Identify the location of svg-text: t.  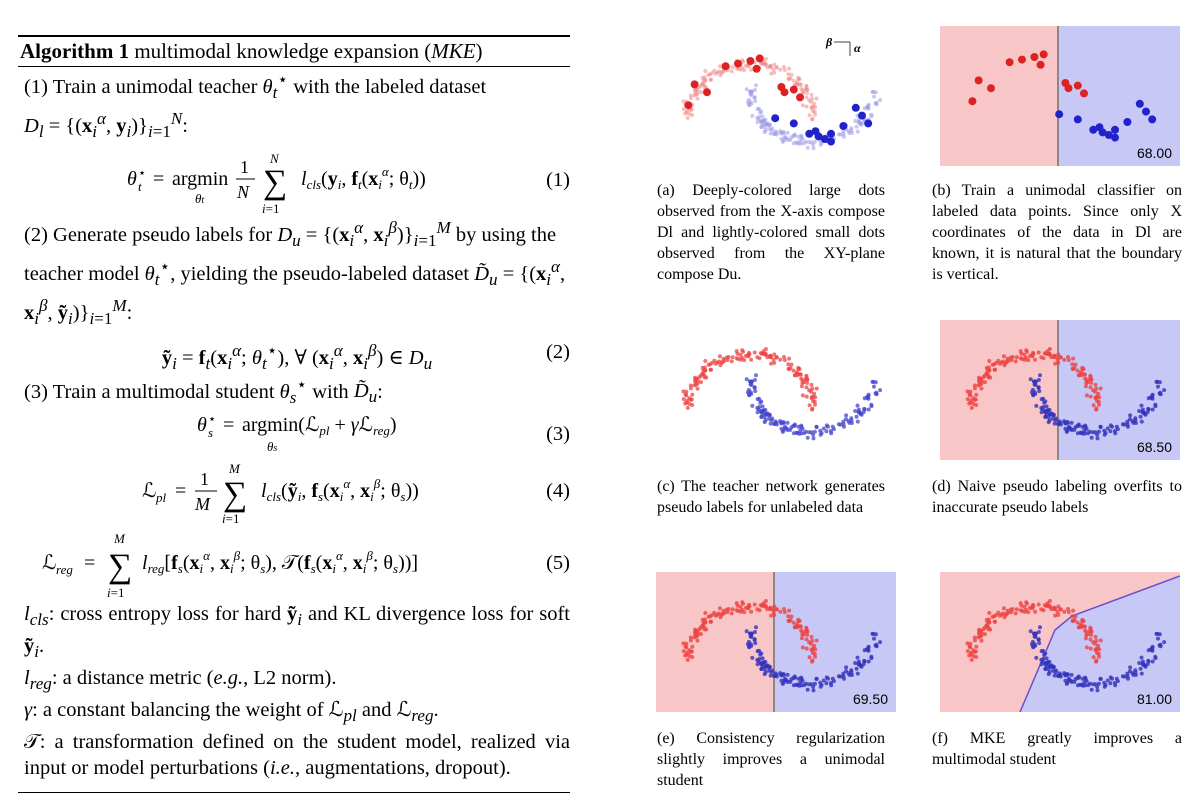
(140, 186).